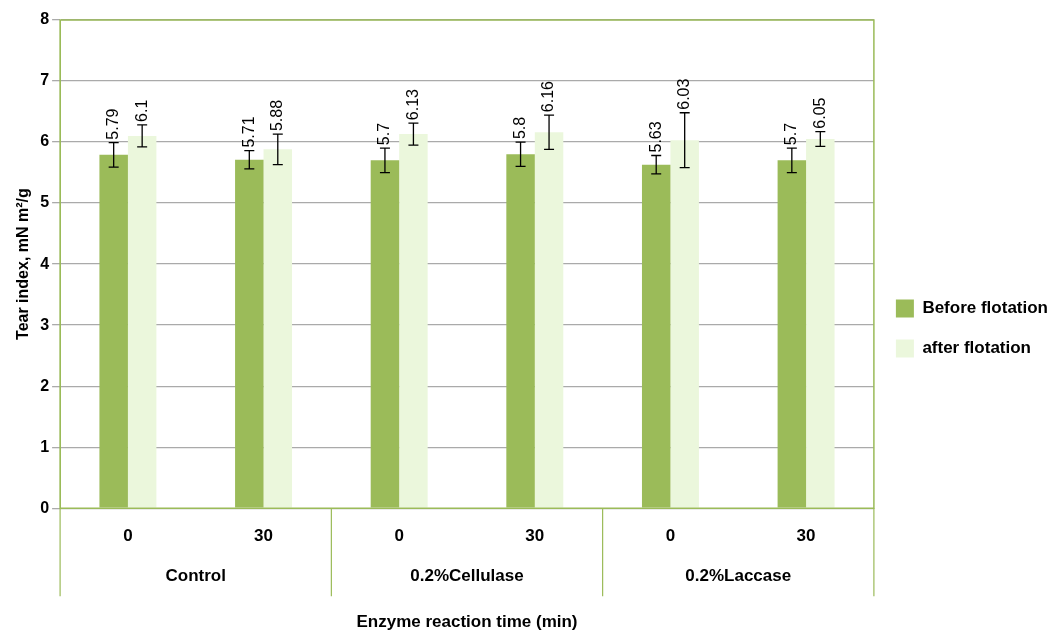 This screenshot has height=639, width=1060. What do you see at coordinates (45, 324) in the screenshot?
I see `y-tick-label: 3` at bounding box center [45, 324].